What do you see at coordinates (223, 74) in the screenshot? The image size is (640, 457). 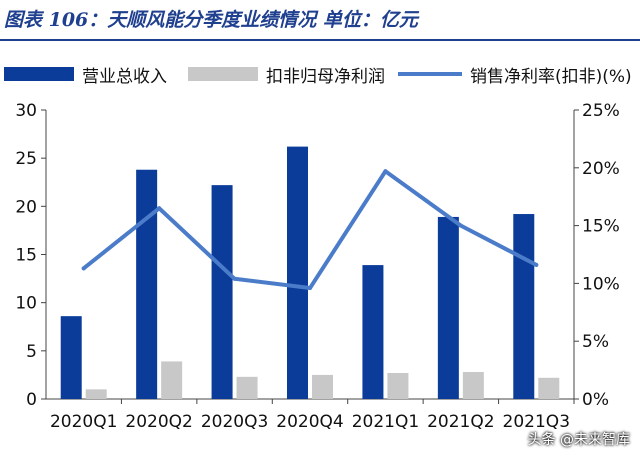 I see `legend-swatch-profit` at bounding box center [223, 74].